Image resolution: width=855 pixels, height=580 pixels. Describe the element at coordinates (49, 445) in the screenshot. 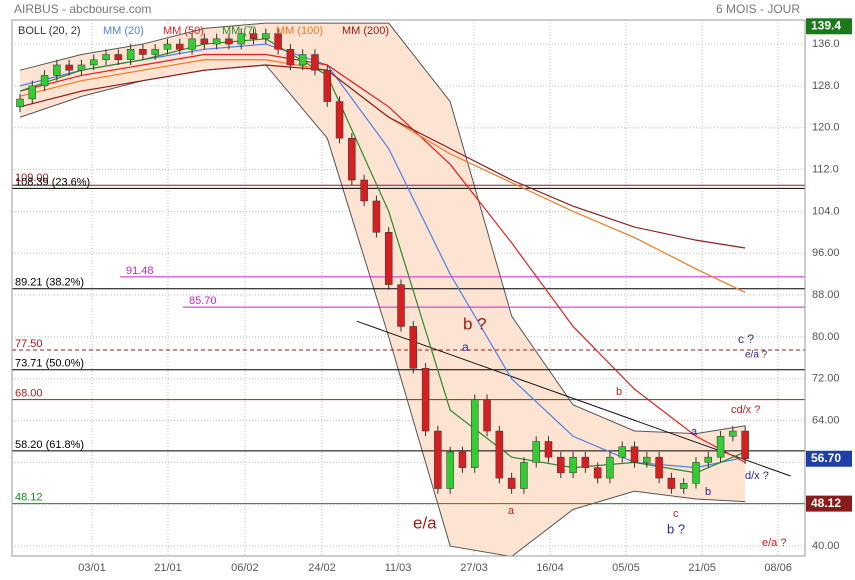

I see `level-label: 58.20 (61.8%)` at that location.